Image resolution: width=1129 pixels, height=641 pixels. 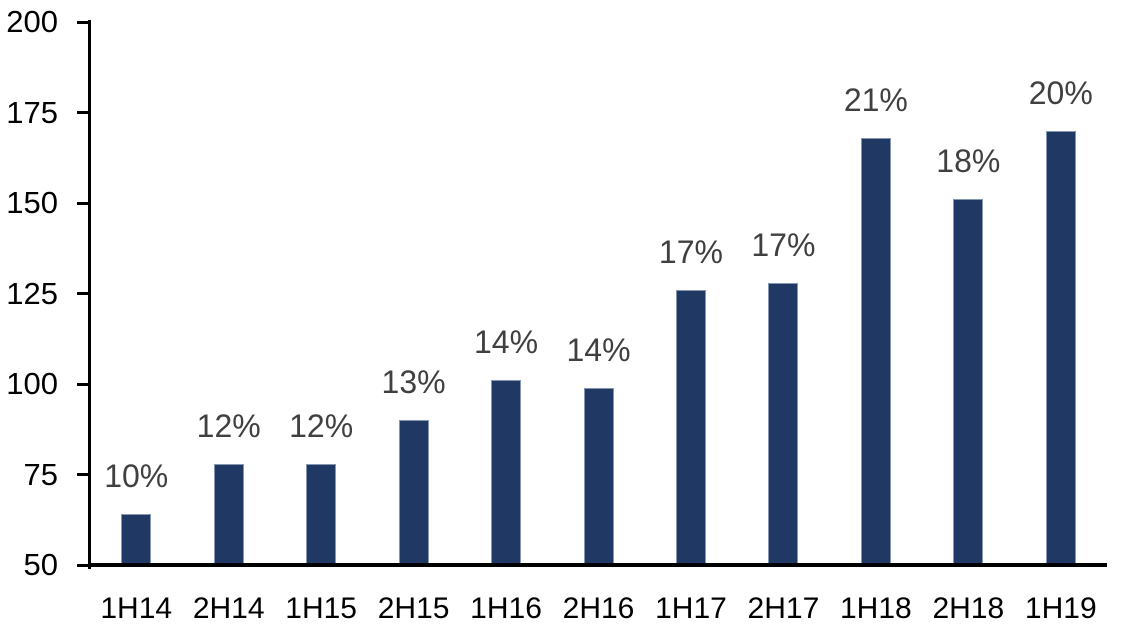 I want to click on x-tick-label: 1H16, so click(x=506, y=608).